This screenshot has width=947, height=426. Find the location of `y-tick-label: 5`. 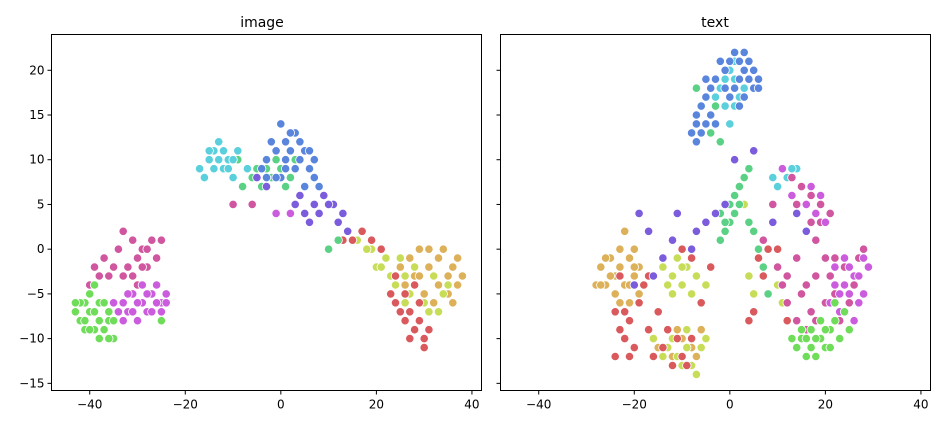

y-tick-label: 5 is located at coordinates (41, 204).